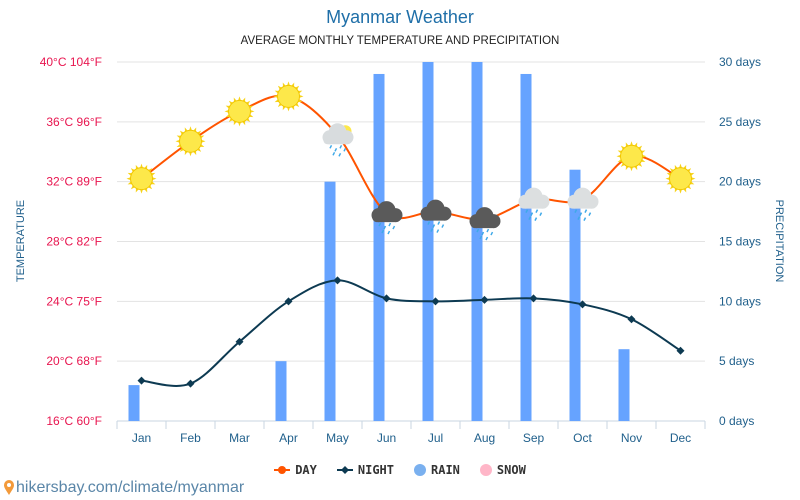  What do you see at coordinates (306, 470) in the screenshot?
I see `legend-day-label: DAY` at bounding box center [306, 470].